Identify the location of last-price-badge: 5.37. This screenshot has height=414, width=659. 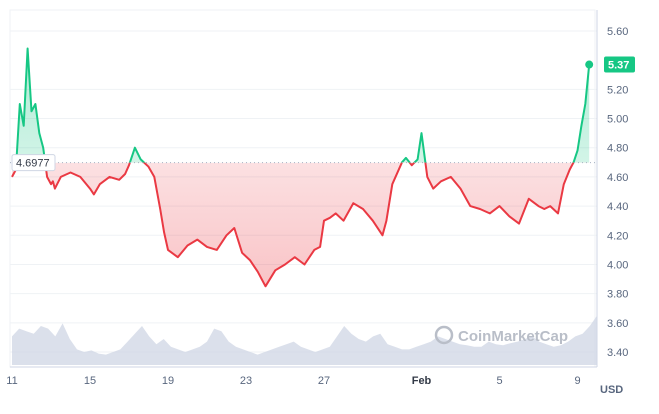
(619, 64).